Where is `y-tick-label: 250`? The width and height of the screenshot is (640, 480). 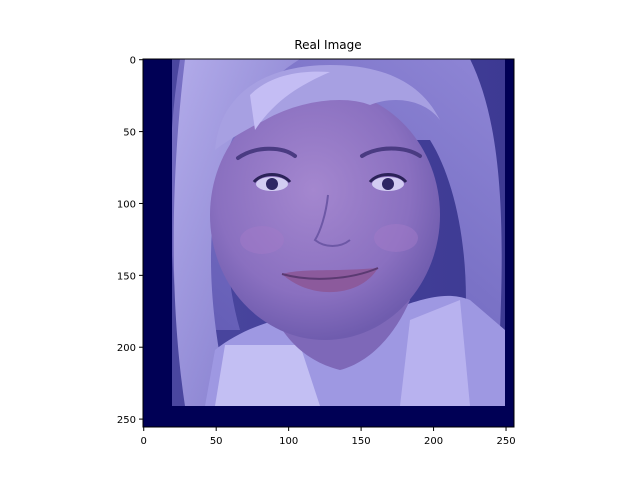 y-tick-label: 250 is located at coordinates (126, 420).